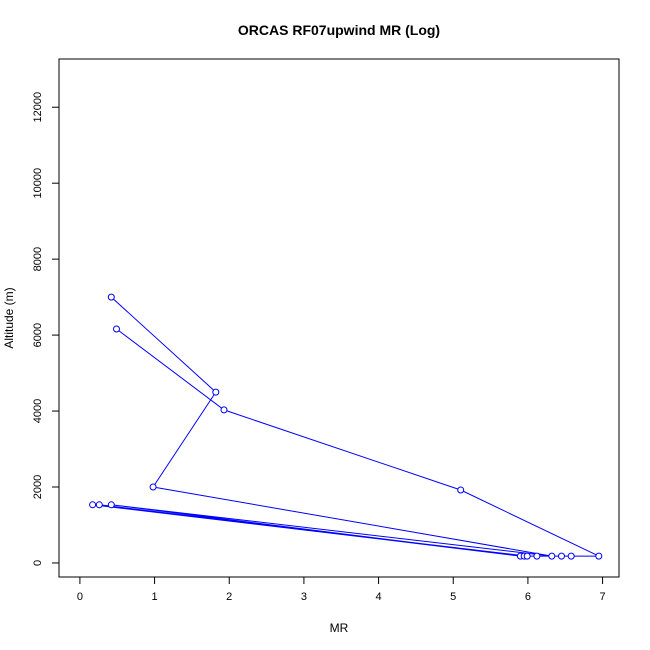 This screenshot has height=650, width=650. I want to click on x-axis-label: MR, so click(339, 628).